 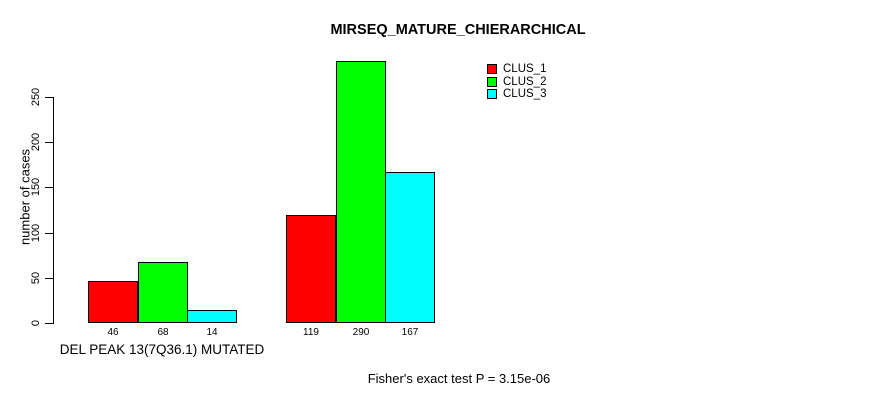 What do you see at coordinates (36, 323) in the screenshot?
I see `y-tick-label: 0` at bounding box center [36, 323].